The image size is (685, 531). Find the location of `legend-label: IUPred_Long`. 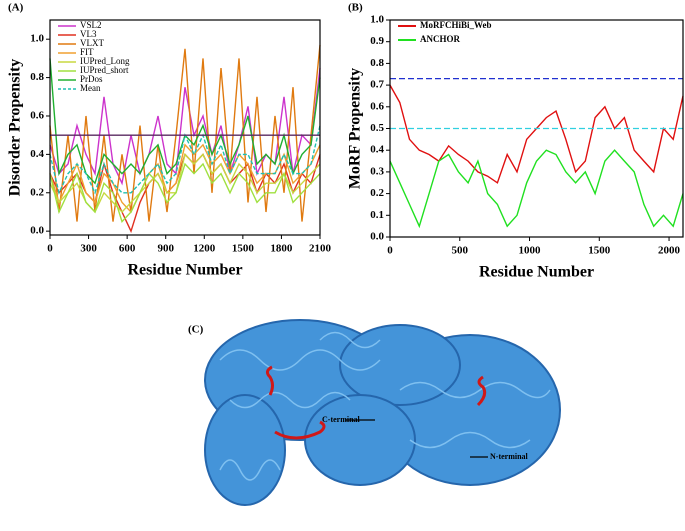

legend-label: IUPred_Long is located at coordinates (105, 61).